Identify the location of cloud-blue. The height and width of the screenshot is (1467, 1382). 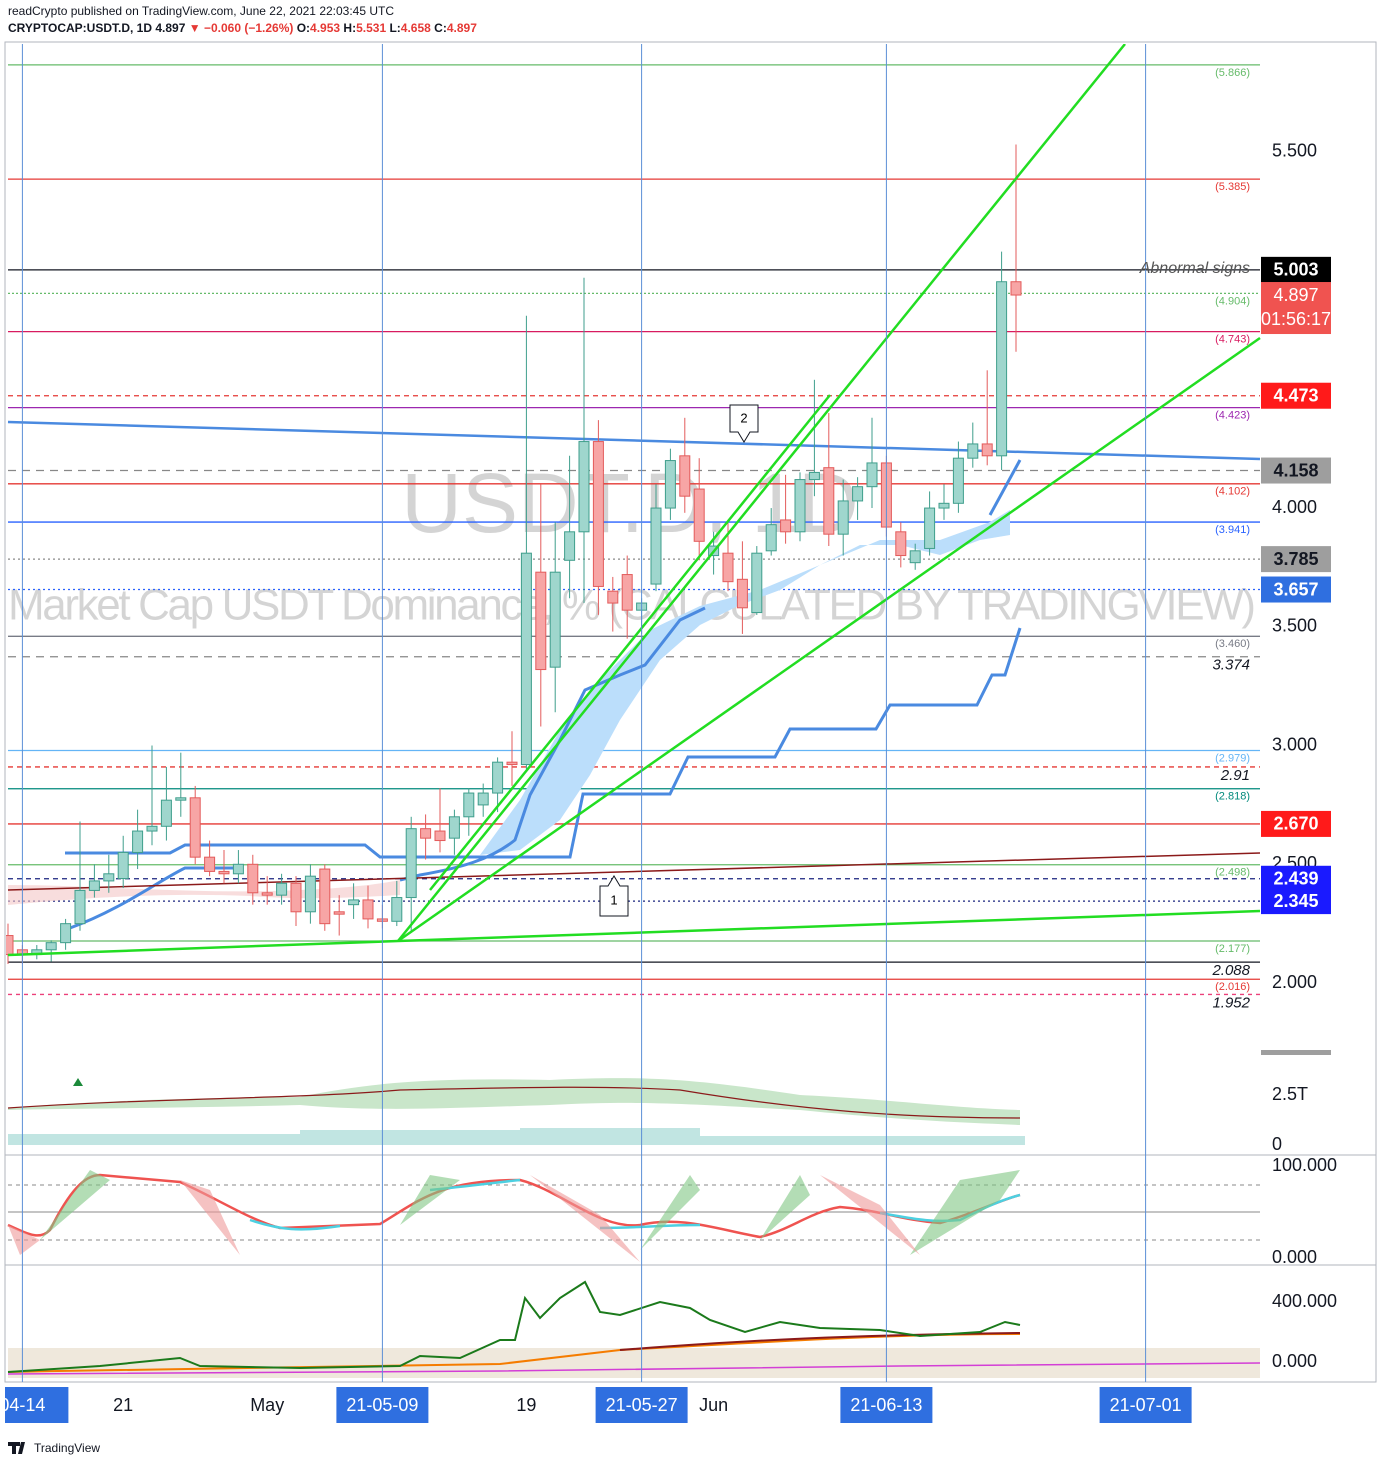
(745, 682).